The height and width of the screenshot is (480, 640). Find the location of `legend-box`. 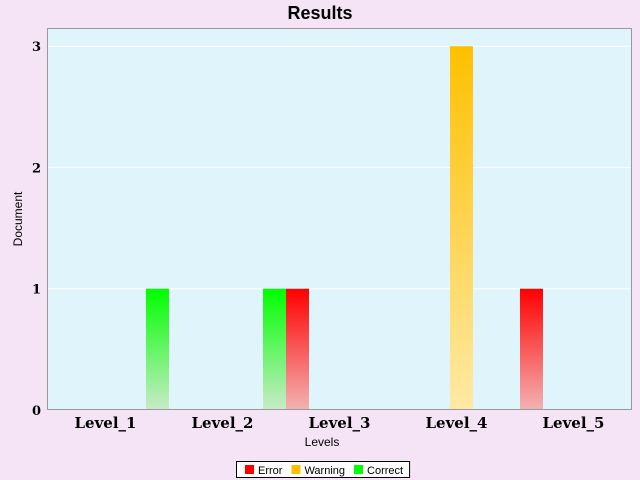

legend-box is located at coordinates (323, 469).